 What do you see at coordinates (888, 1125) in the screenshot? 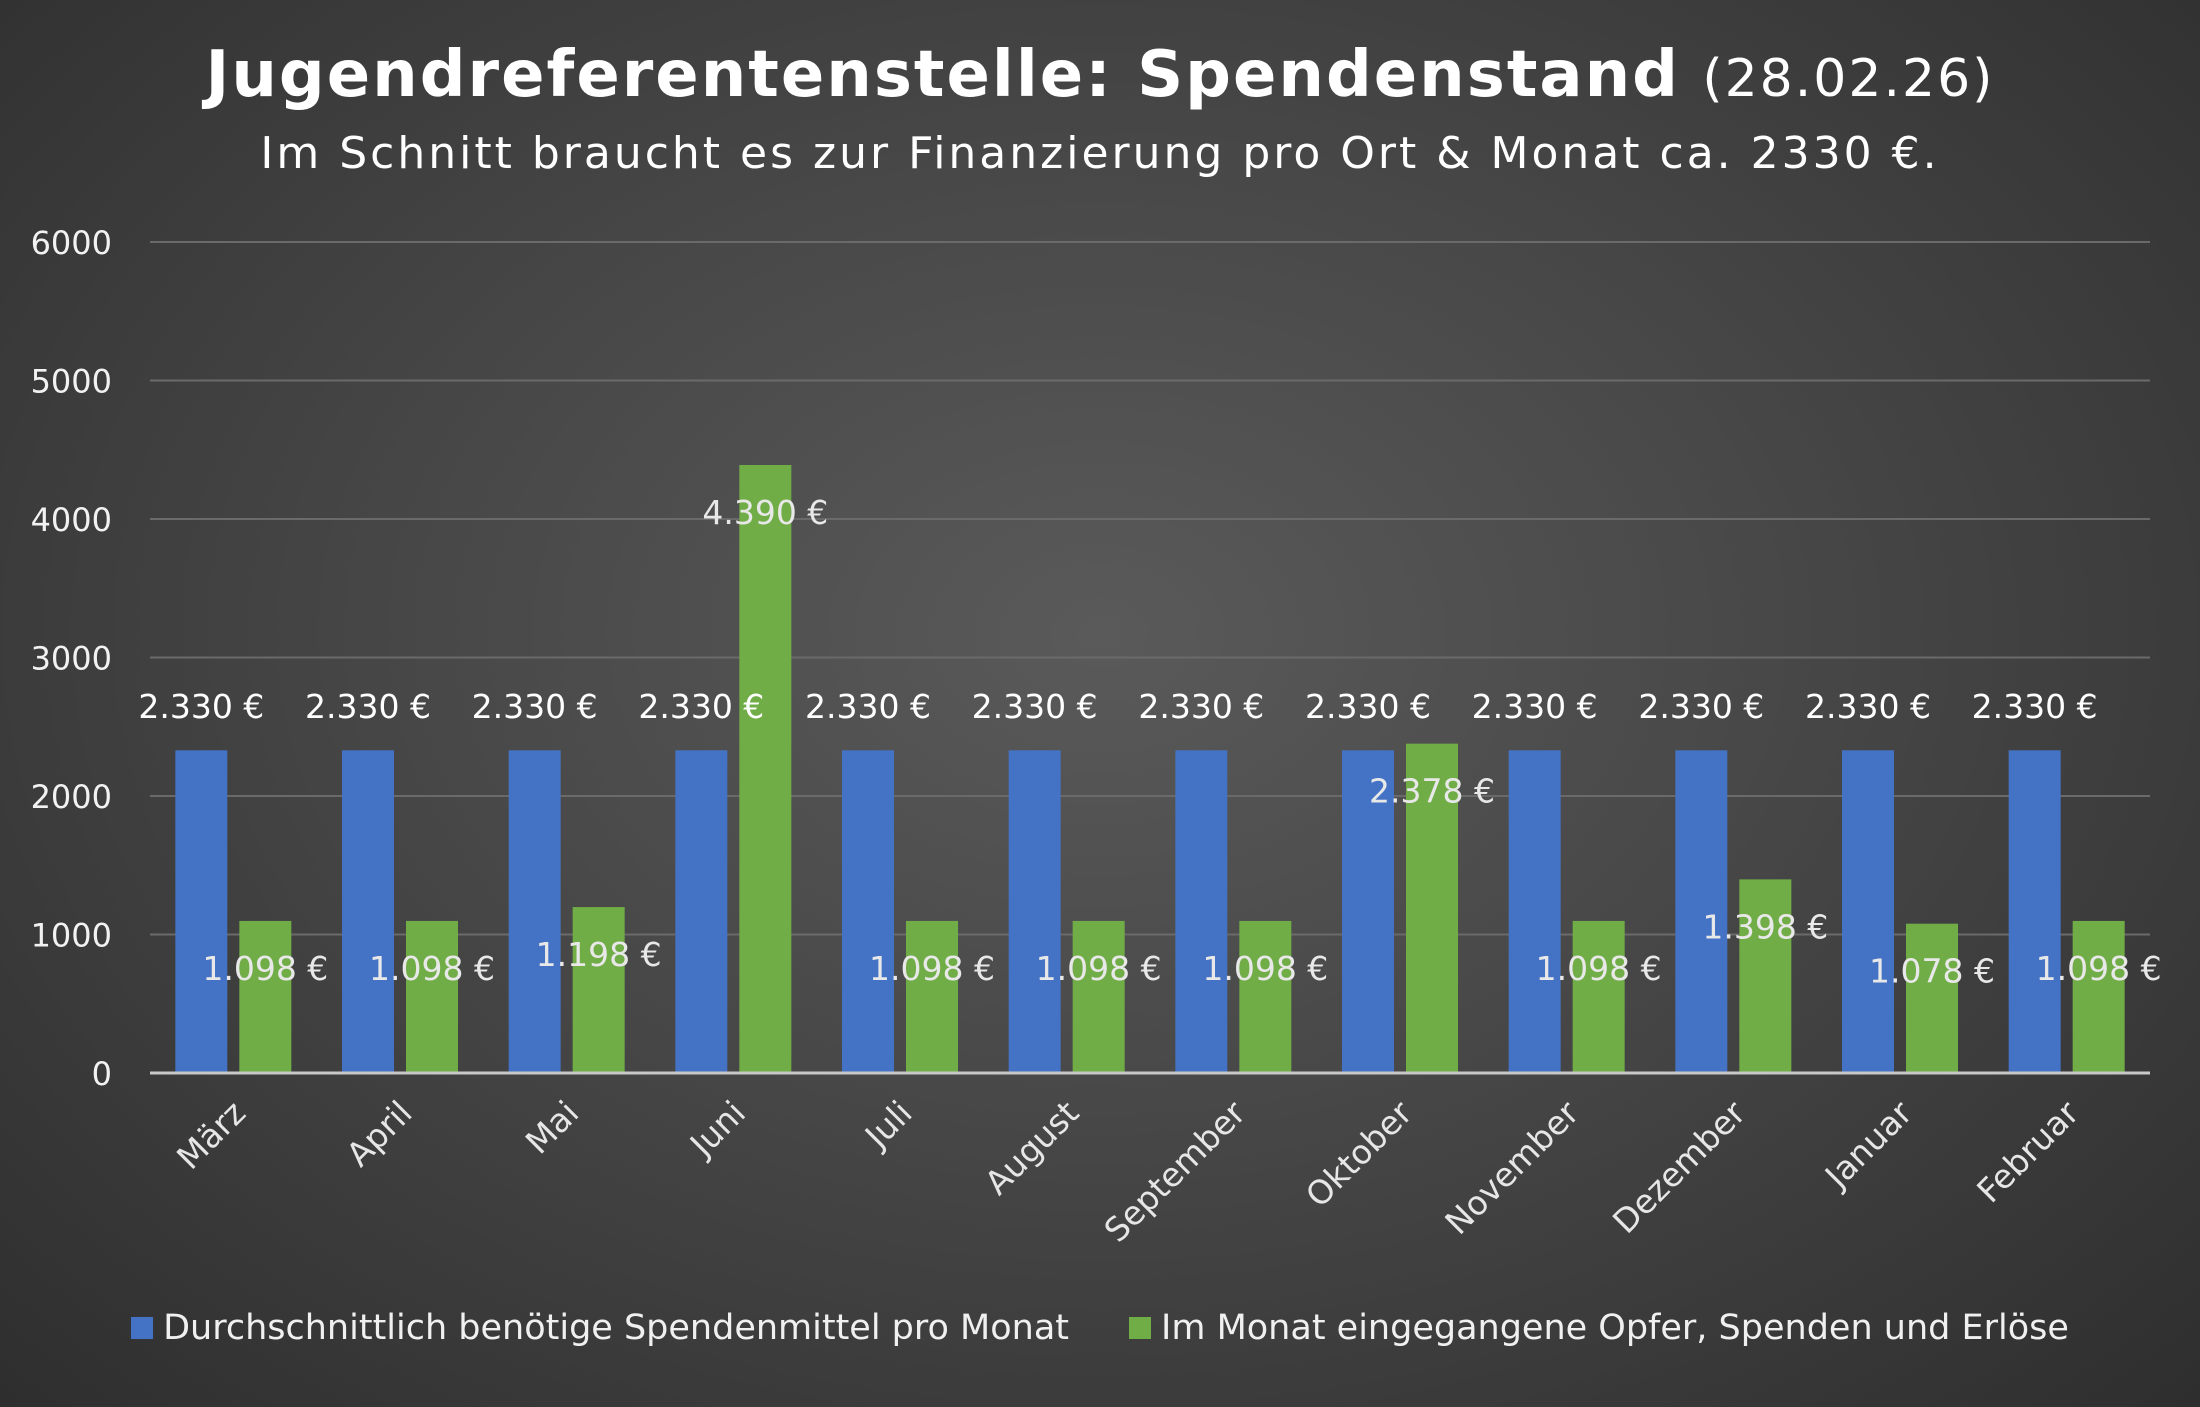
I see `x-tick-label: Juli` at bounding box center [888, 1125].